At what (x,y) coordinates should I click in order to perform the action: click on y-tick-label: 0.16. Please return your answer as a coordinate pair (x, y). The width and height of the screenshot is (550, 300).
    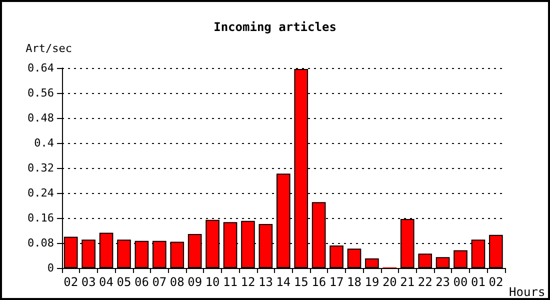
    Looking at the image, I should click on (41, 218).